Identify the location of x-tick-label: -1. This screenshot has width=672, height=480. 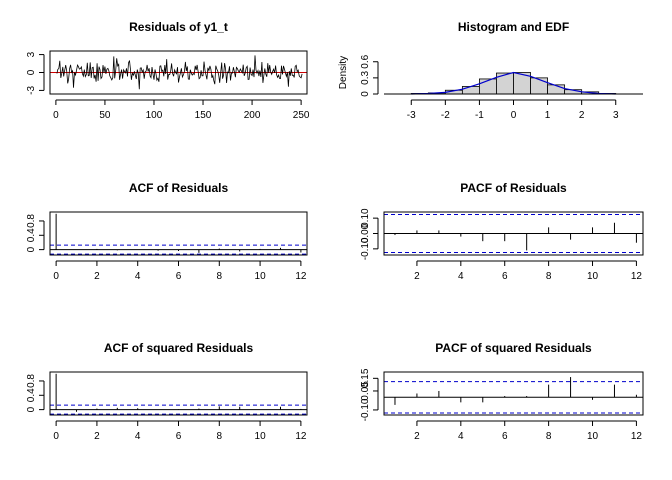
(479, 115).